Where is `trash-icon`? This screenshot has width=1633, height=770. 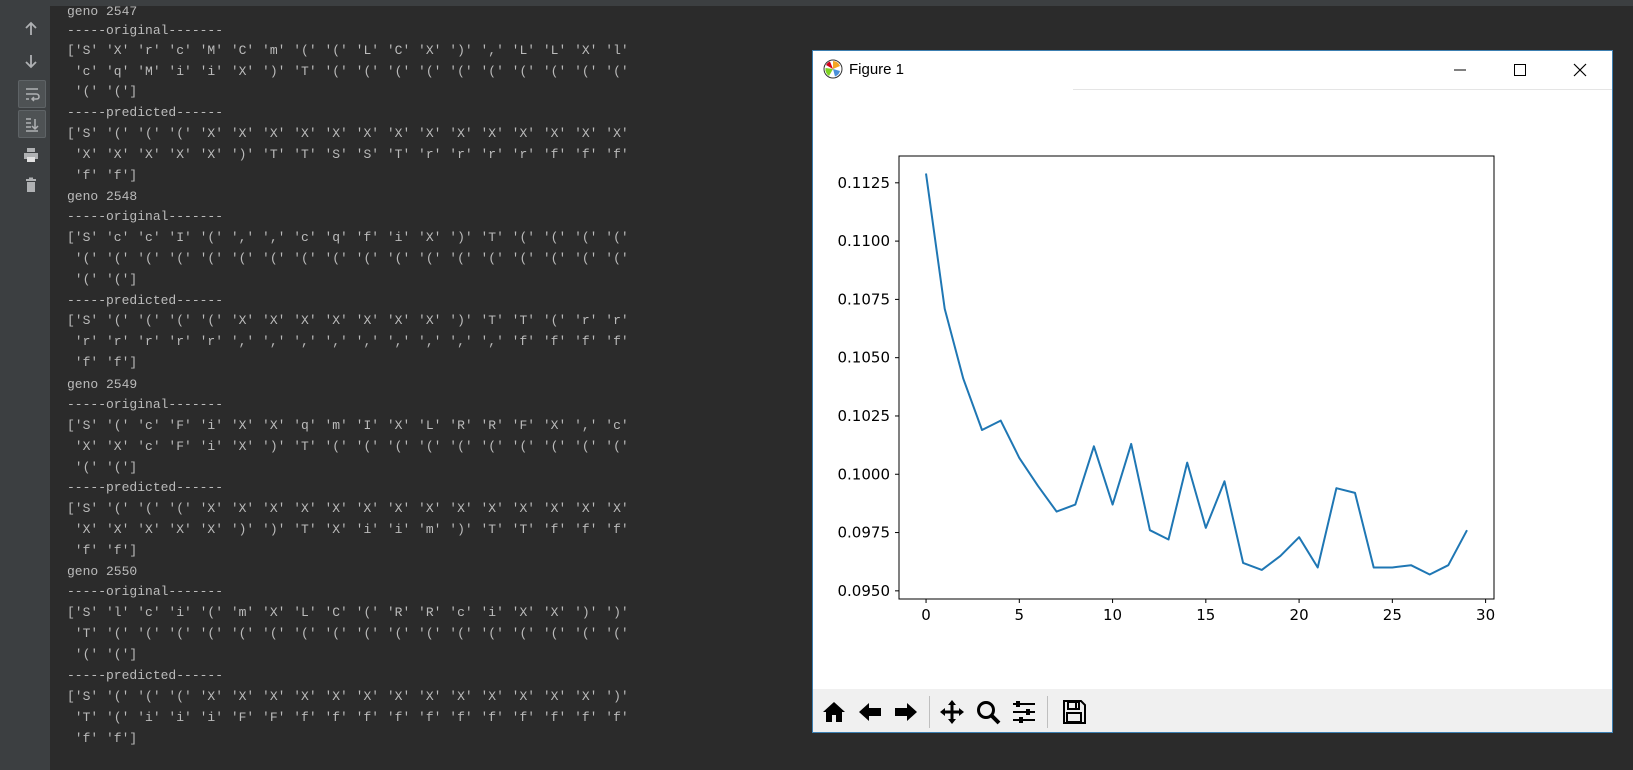 trash-icon is located at coordinates (31, 185).